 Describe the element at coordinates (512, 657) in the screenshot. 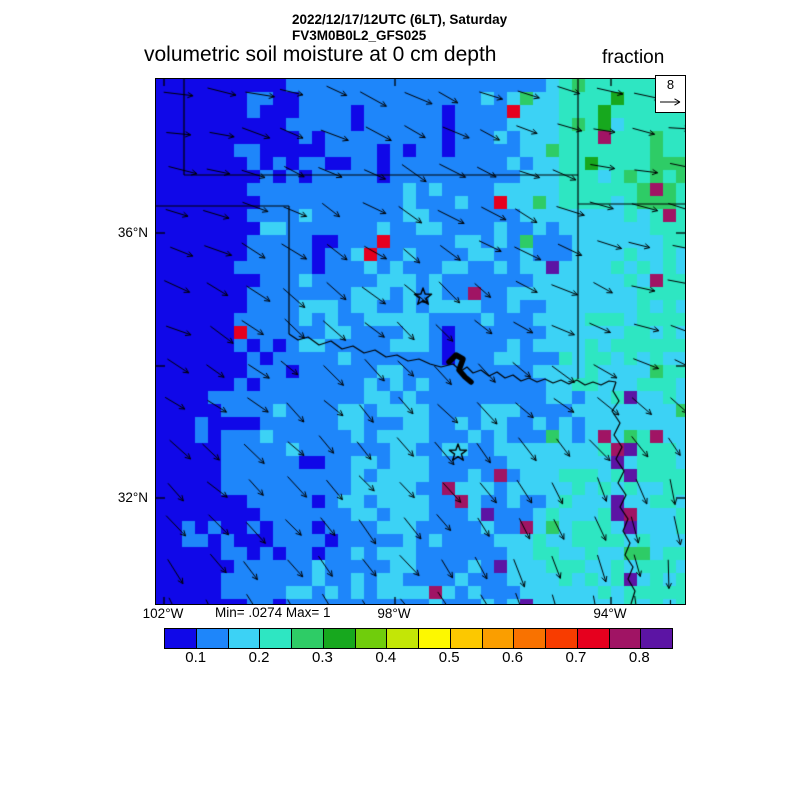

I see `colorbar-tick-label: 0.6` at that location.